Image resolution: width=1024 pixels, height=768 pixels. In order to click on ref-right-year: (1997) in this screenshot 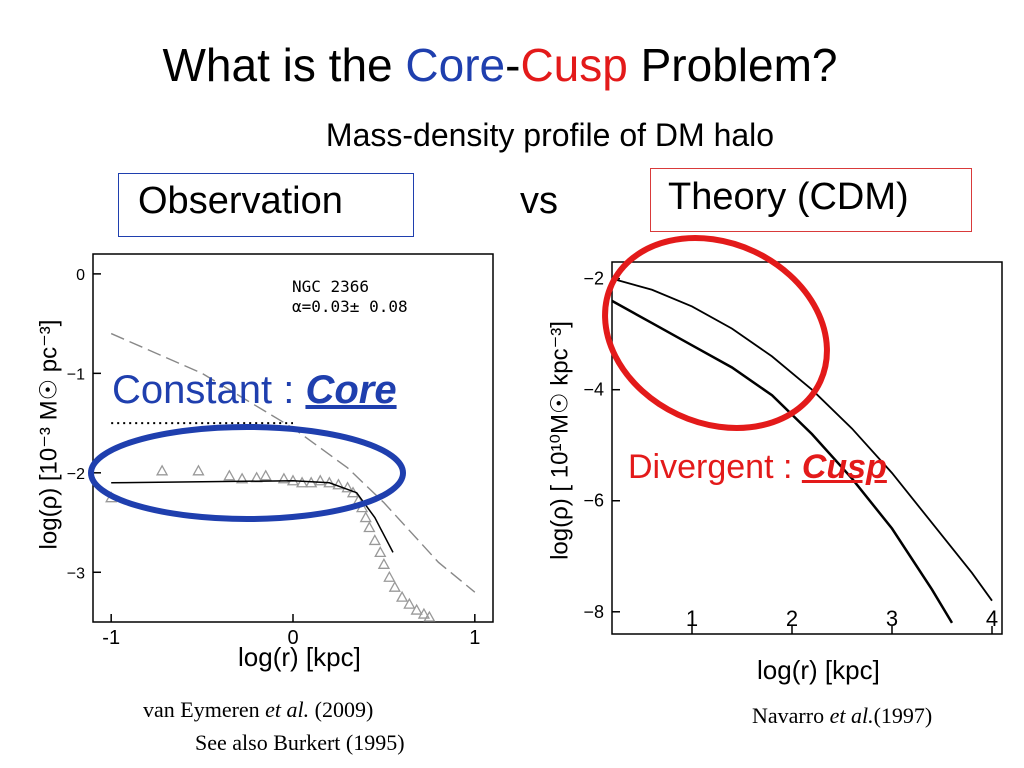, I will do `click(903, 715)`.